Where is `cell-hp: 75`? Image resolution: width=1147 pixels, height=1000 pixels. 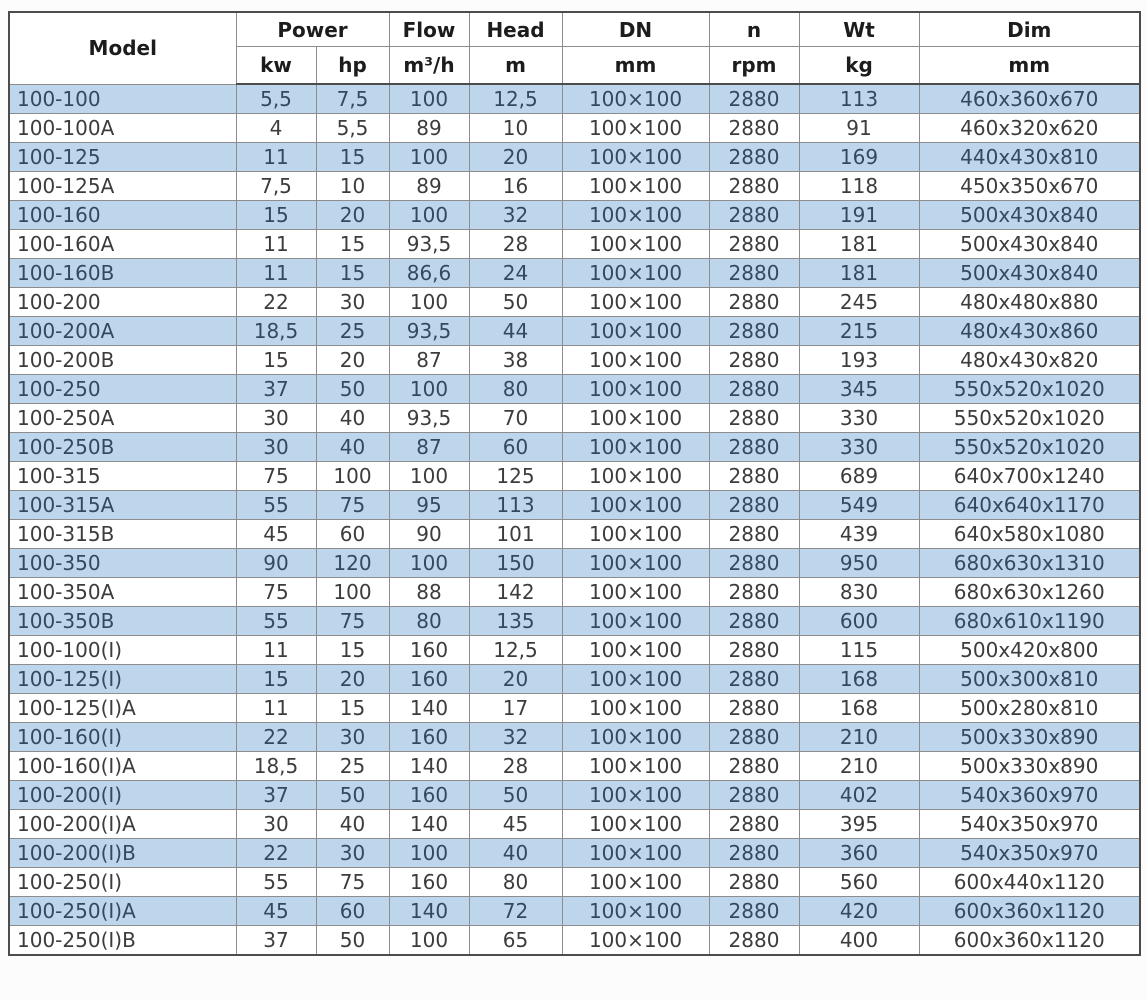 cell-hp: 75 is located at coordinates (352, 882).